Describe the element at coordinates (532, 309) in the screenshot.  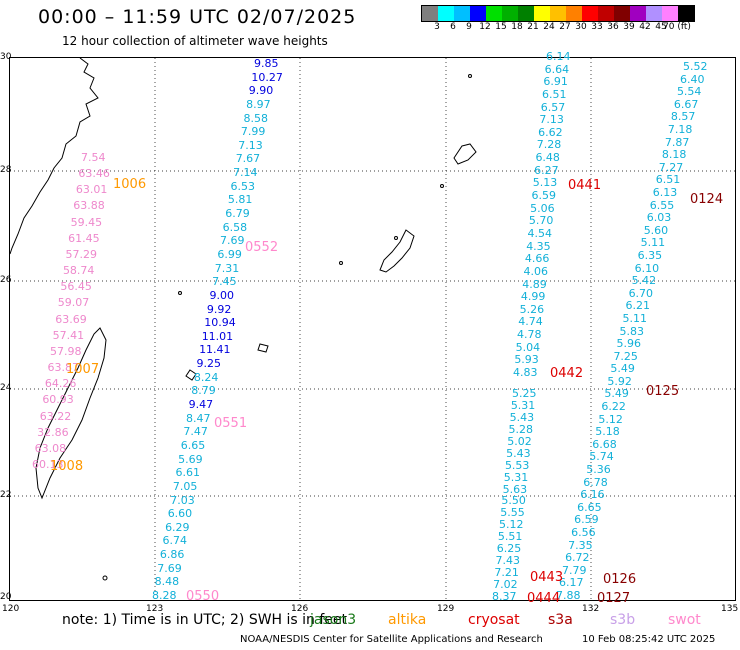
I see `wave-height-value: 5.26` at that location.